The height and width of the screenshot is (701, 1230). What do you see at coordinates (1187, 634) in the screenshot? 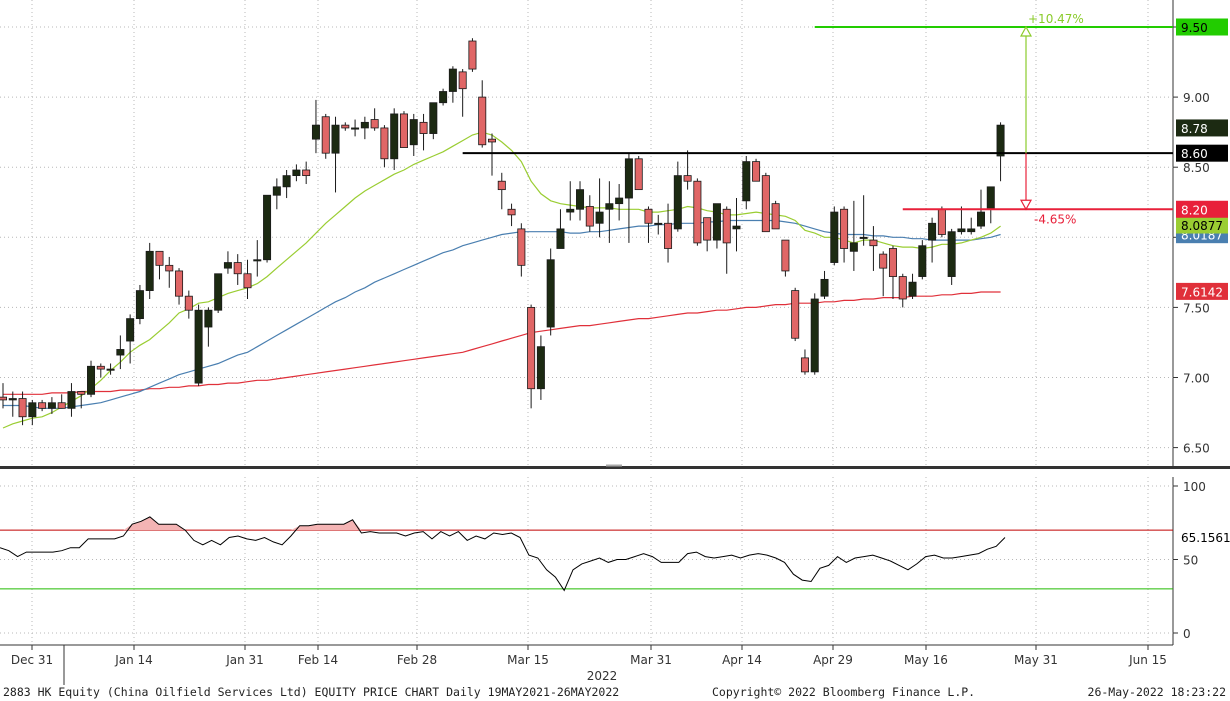
I see `osc-tick-label: 0` at bounding box center [1187, 634].